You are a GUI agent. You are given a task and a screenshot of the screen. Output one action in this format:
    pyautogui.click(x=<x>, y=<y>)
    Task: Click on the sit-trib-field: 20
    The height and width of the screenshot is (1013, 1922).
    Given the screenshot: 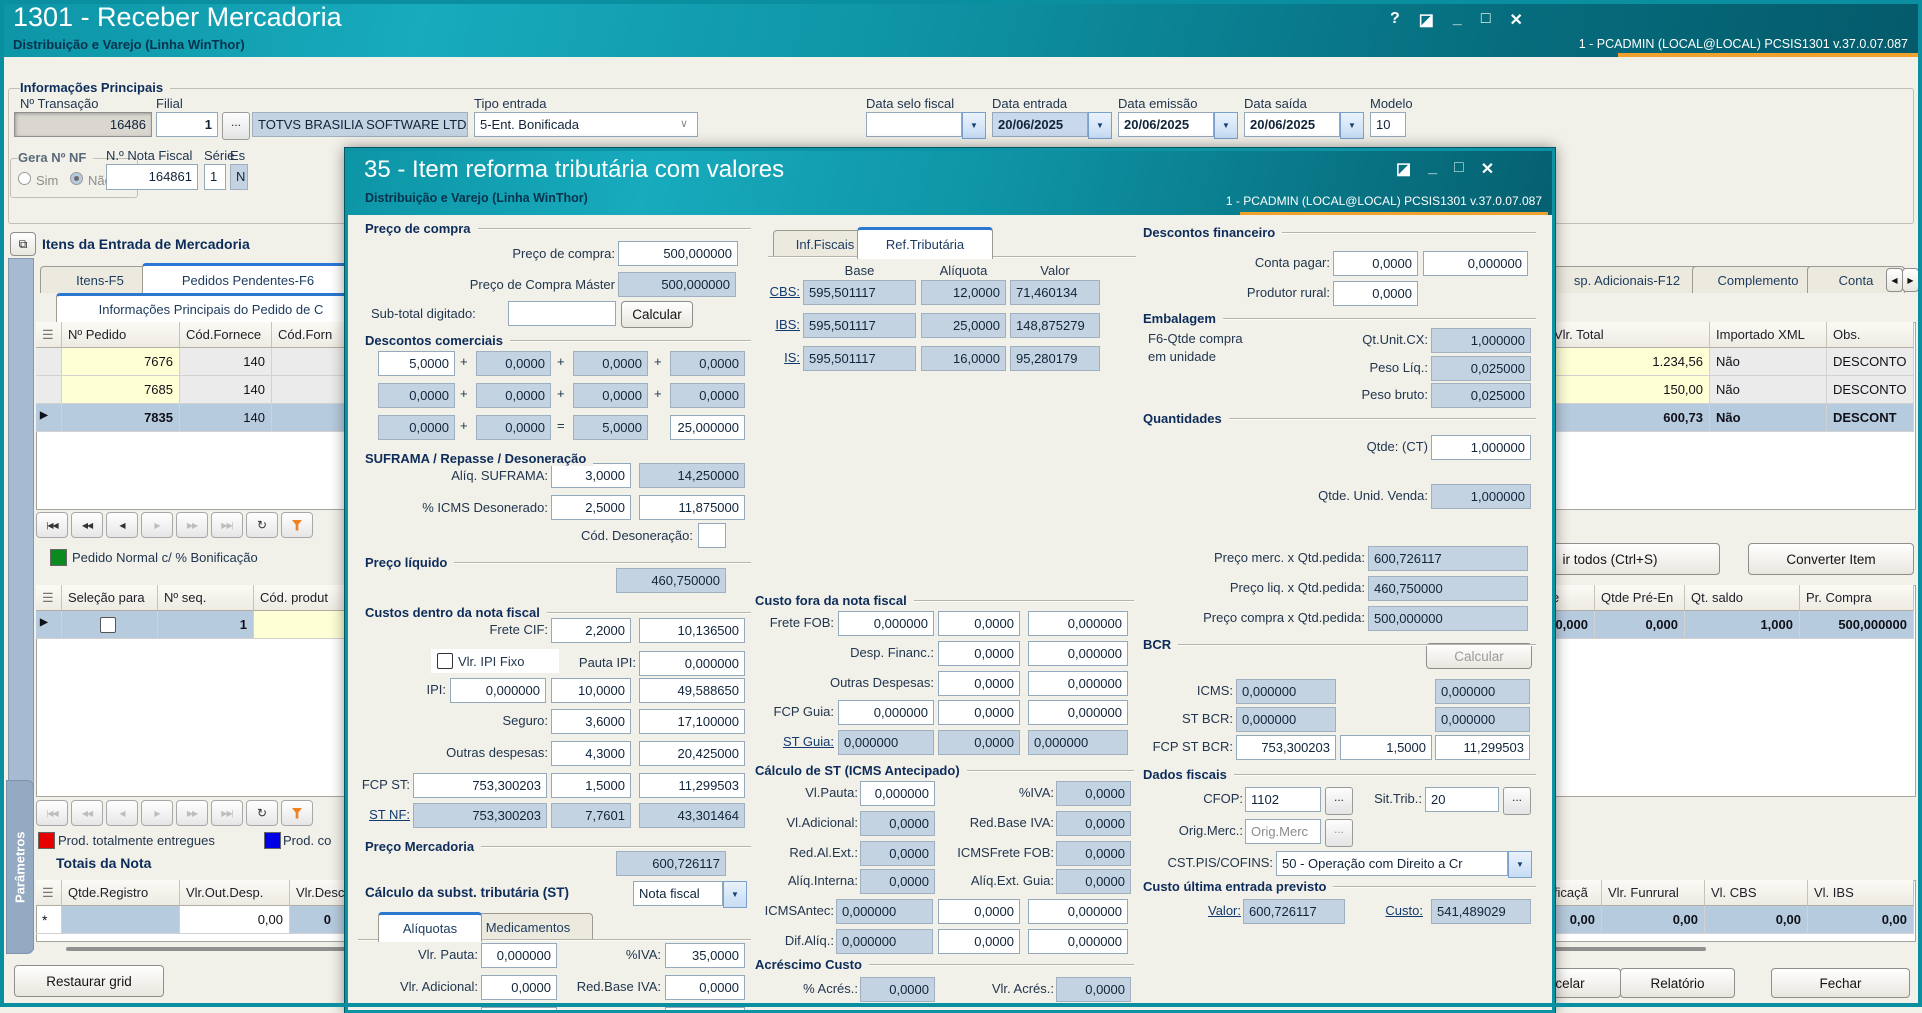 What is the action you would take?
    pyautogui.click(x=1462, y=799)
    